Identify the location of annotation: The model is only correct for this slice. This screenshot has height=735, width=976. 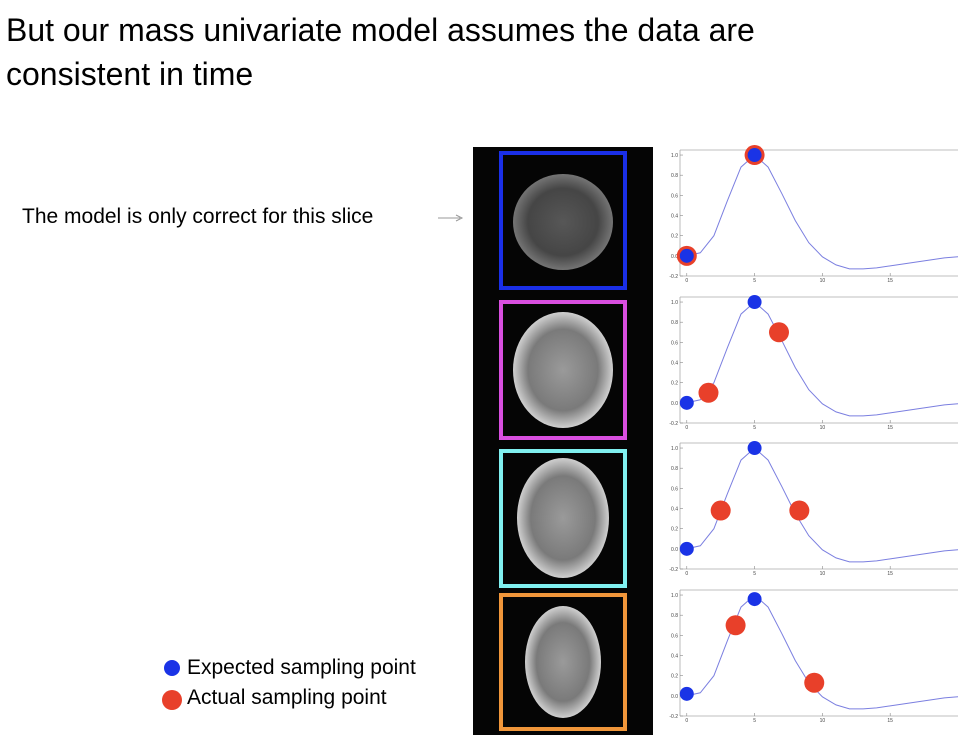
(198, 216).